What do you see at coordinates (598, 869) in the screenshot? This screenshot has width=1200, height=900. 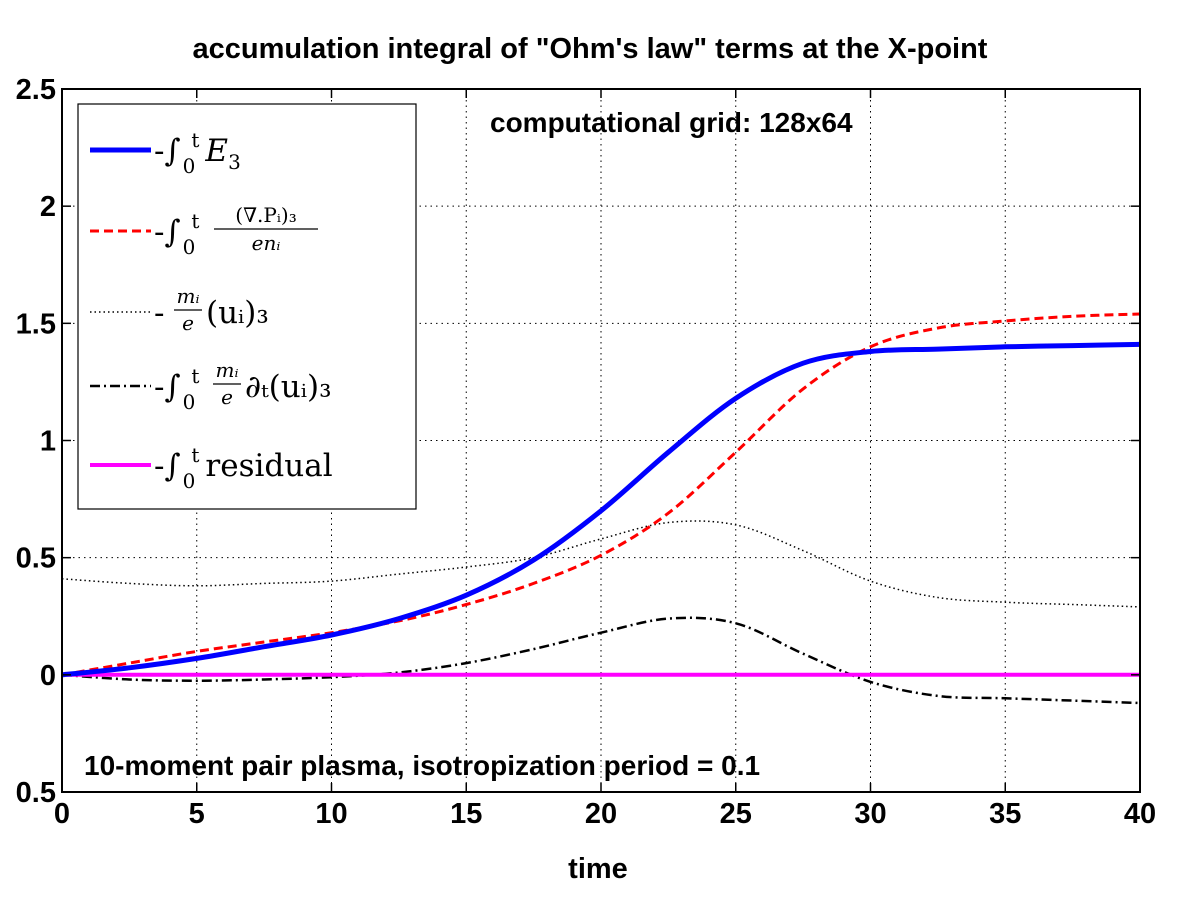 I see `x-axis-label: time` at bounding box center [598, 869].